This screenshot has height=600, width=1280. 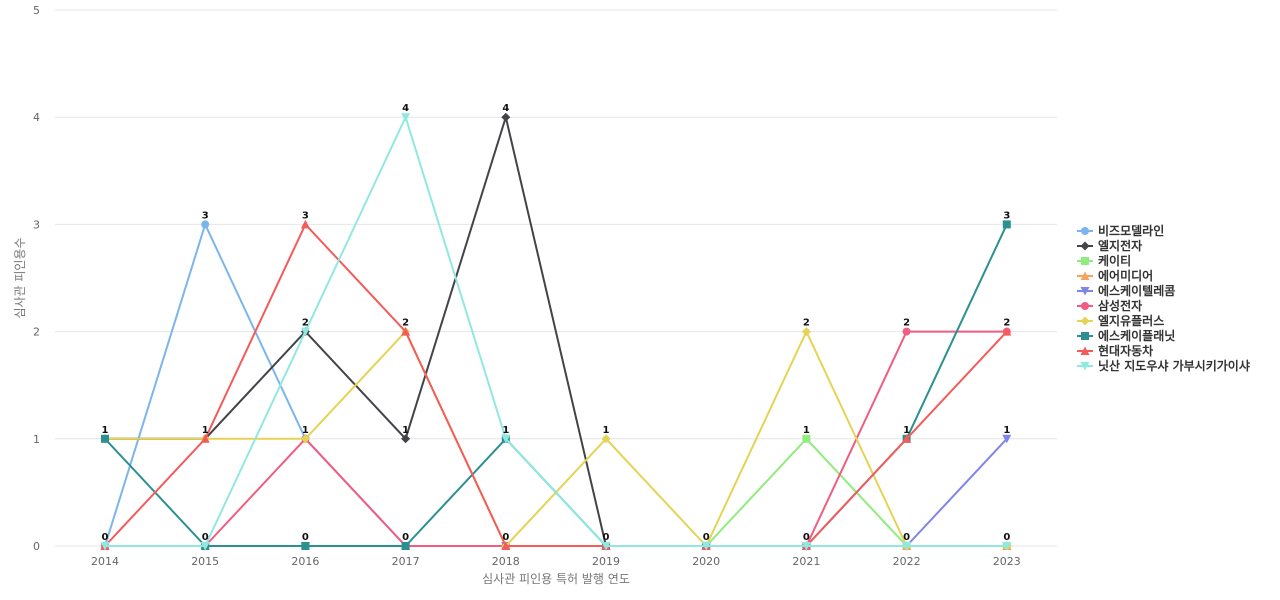 I want to click on legend-label: 엘지전자, so click(x=1120, y=245).